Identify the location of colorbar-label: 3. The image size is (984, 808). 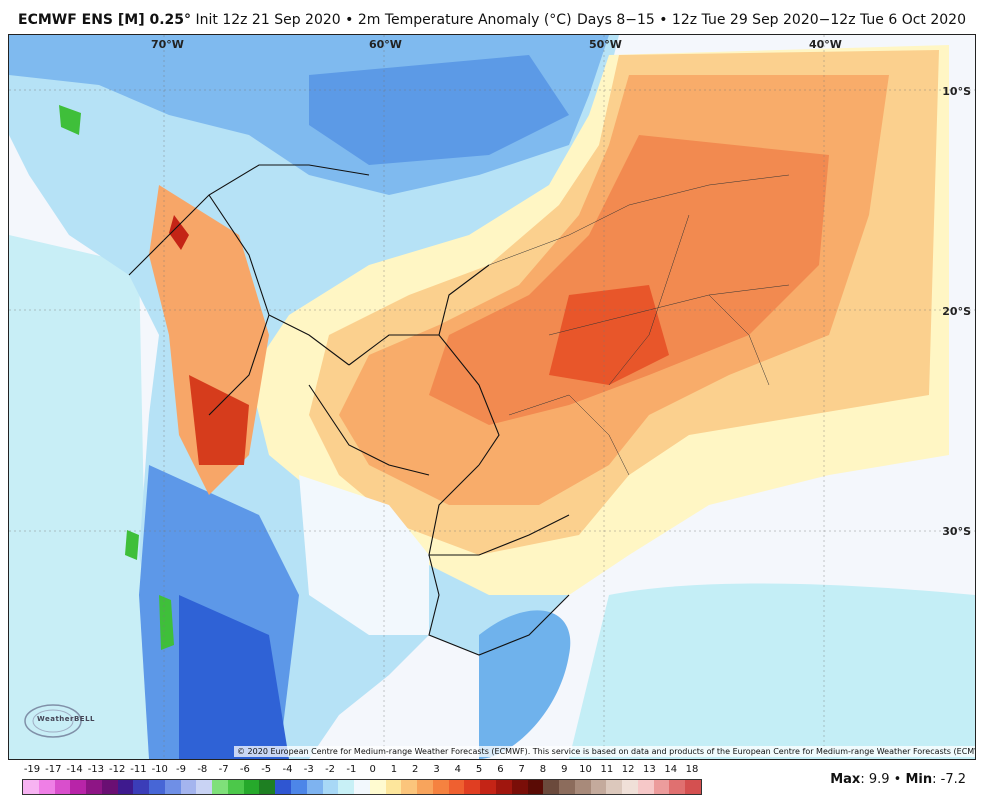
(436, 769).